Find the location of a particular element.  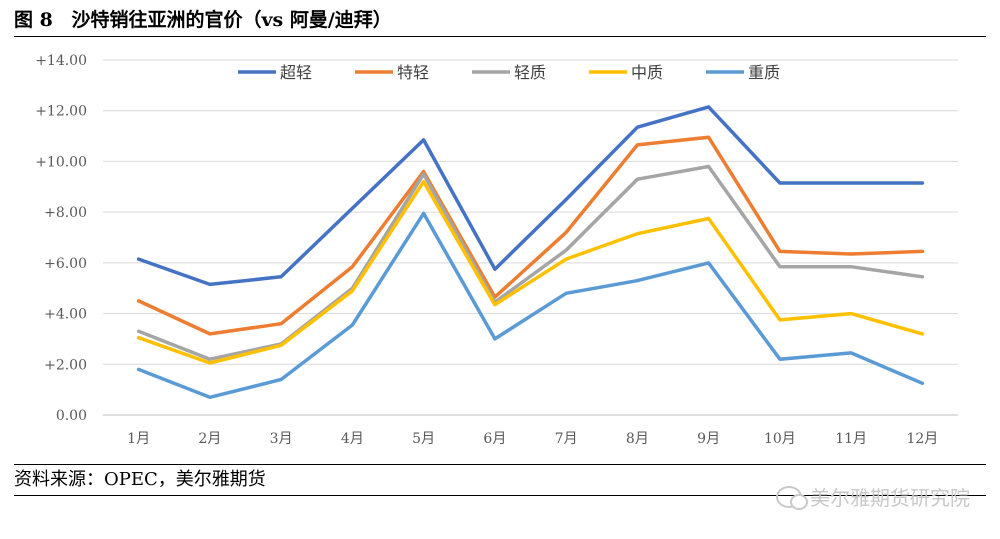

legend: 超轻 特轻 轻质 中质 重质 is located at coordinates (509, 72).